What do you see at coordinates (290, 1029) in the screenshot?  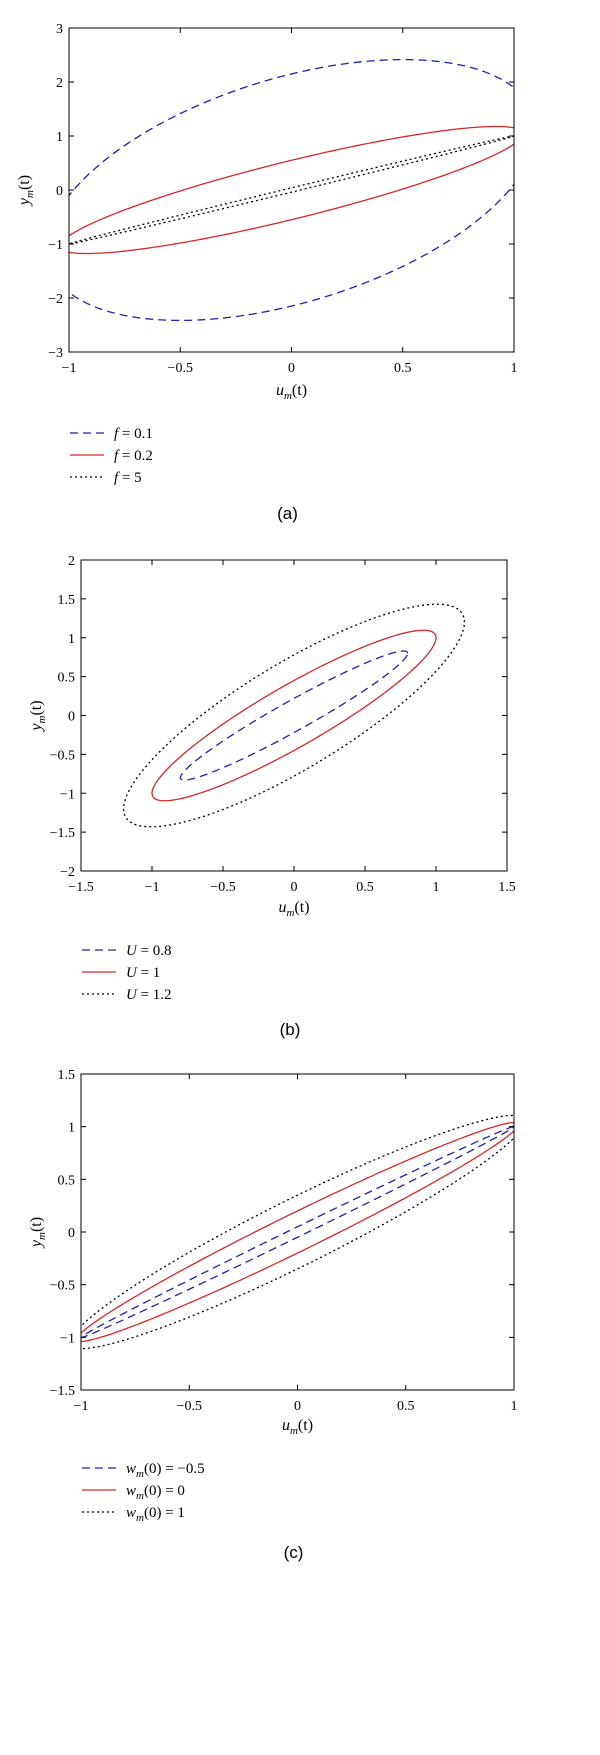 I see `panel-caption: (b)` at bounding box center [290, 1029].